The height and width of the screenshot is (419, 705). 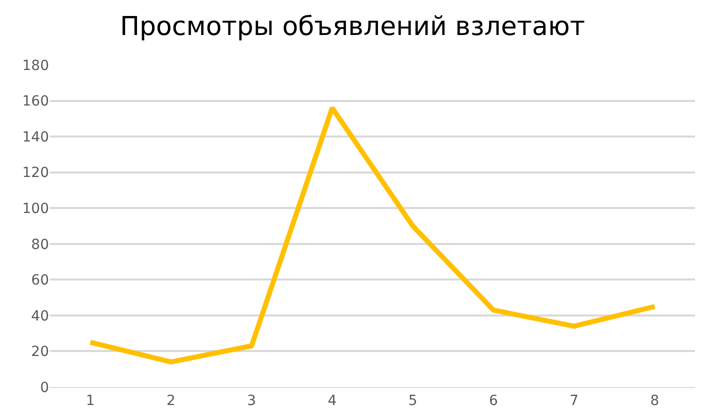 I want to click on y-tick-label: 120, so click(x=35, y=173).